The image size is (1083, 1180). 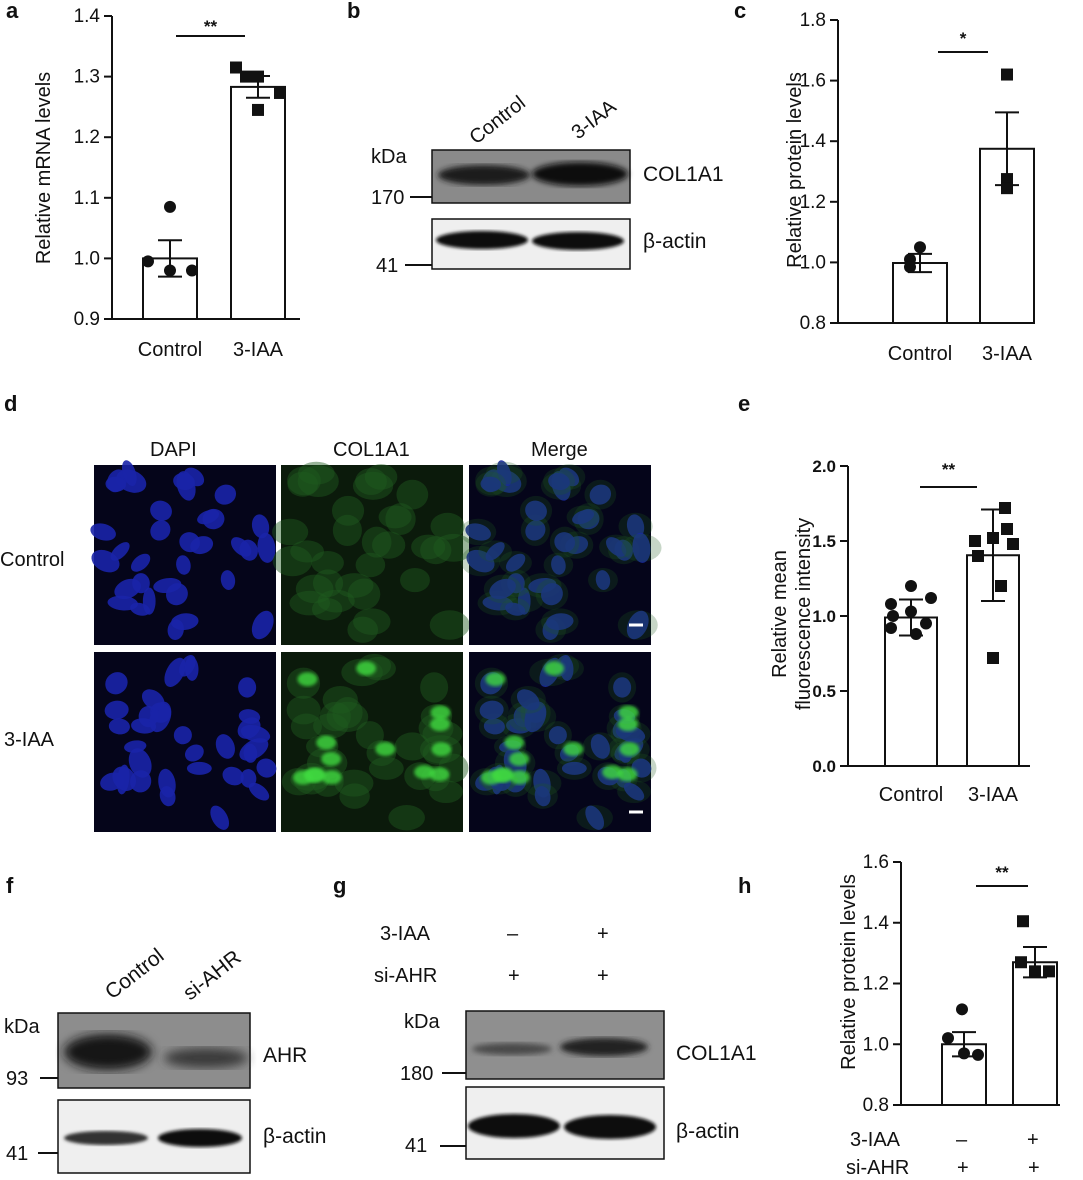 What do you see at coordinates (876, 923) in the screenshot?
I see `y-tick-label: 1.4` at bounding box center [876, 923].